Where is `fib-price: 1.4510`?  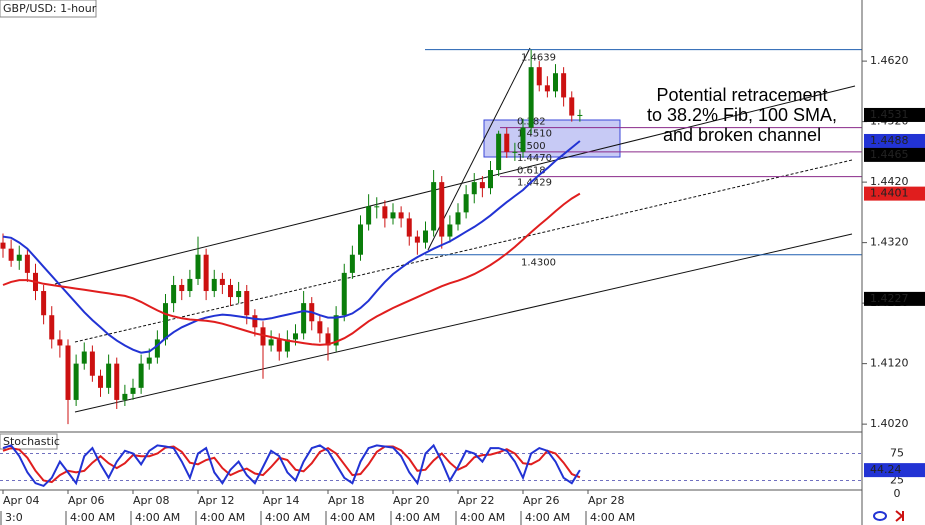
fib-price: 1.4510 is located at coordinates (534, 134).